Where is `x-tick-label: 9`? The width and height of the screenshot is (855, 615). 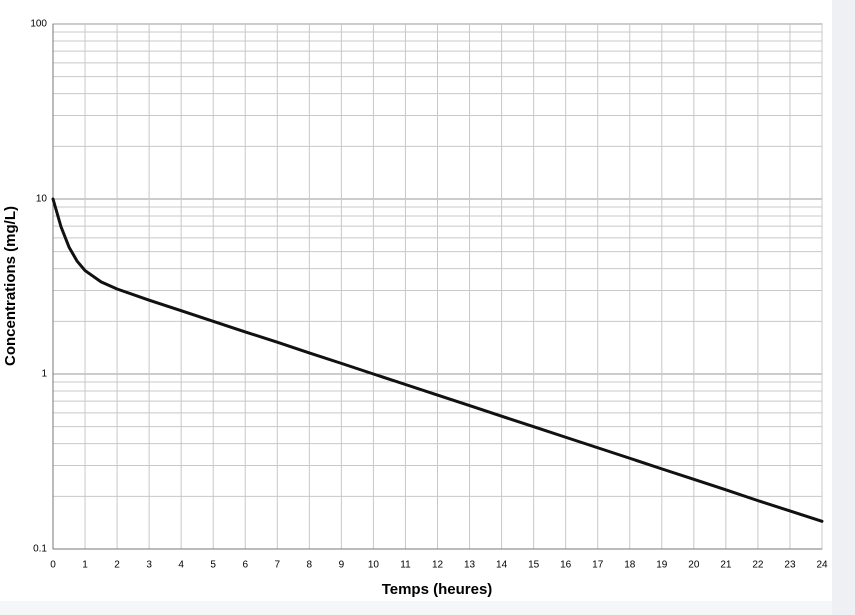 x-tick-label: 9 is located at coordinates (342, 565).